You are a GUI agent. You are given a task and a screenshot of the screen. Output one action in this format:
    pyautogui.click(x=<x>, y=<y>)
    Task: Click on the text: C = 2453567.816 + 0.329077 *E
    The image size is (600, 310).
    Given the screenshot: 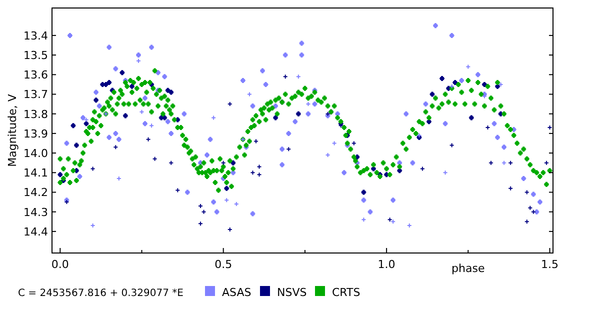 What is the action you would take?
    pyautogui.click(x=101, y=293)
    